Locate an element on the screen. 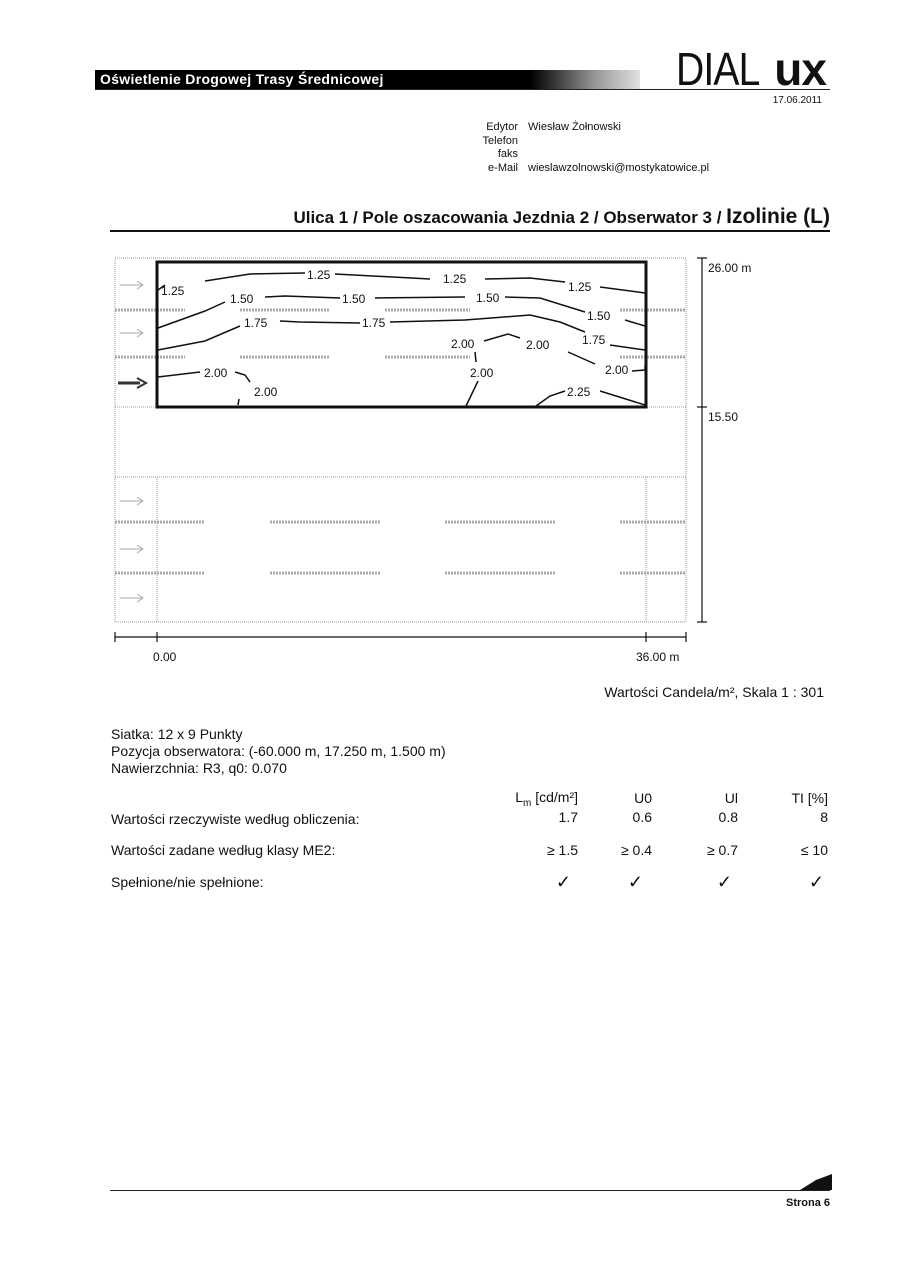 The width and height of the screenshot is (899, 1267). cell: 0.8 is located at coordinates (728, 817).